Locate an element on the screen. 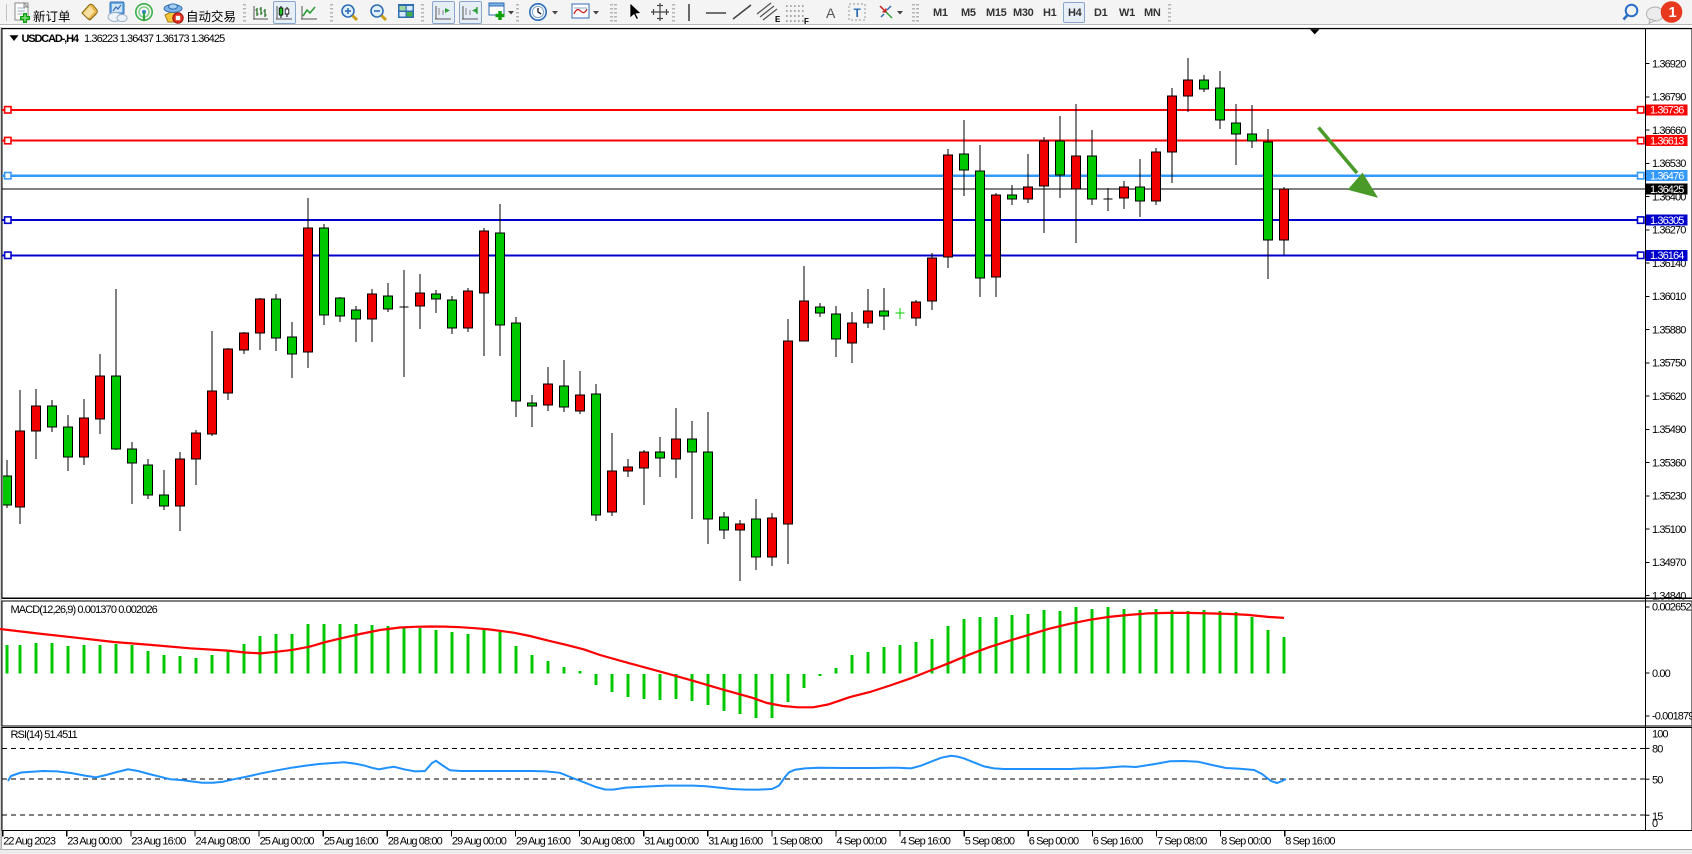 Image resolution: width=1692 pixels, height=854 pixels. svg-text: 6 Sep 00:00 is located at coordinates (1054, 842).